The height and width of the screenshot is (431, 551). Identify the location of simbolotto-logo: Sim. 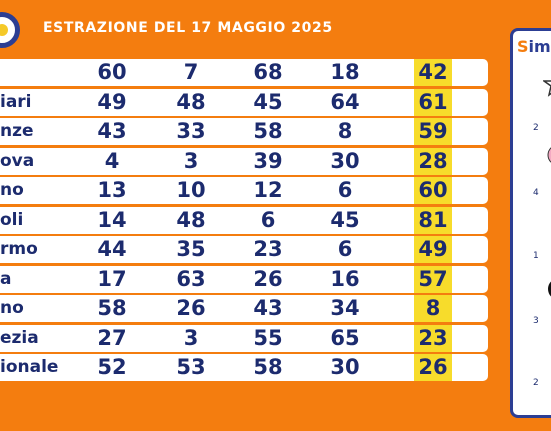
(534, 46).